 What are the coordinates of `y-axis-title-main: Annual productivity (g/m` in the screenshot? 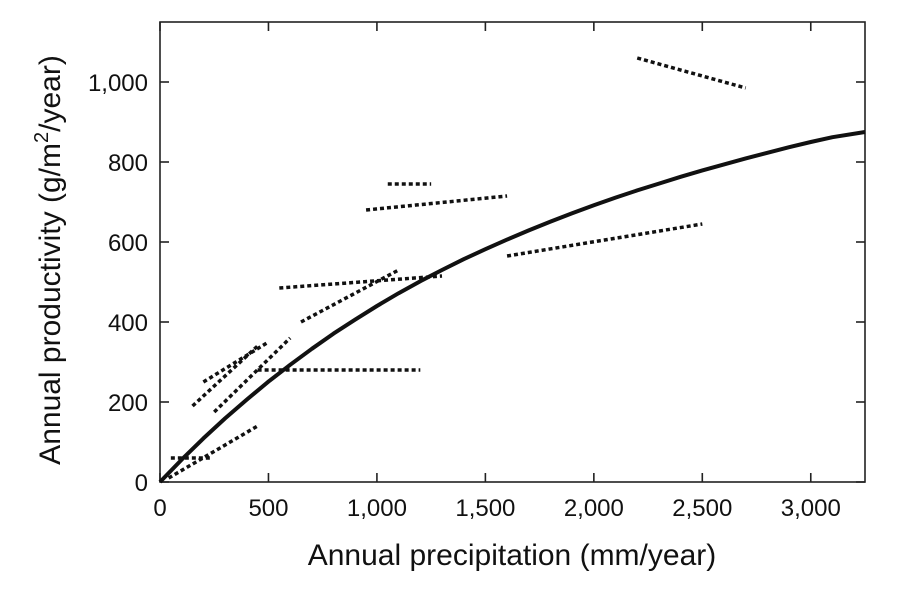 It's located at (50, 304).